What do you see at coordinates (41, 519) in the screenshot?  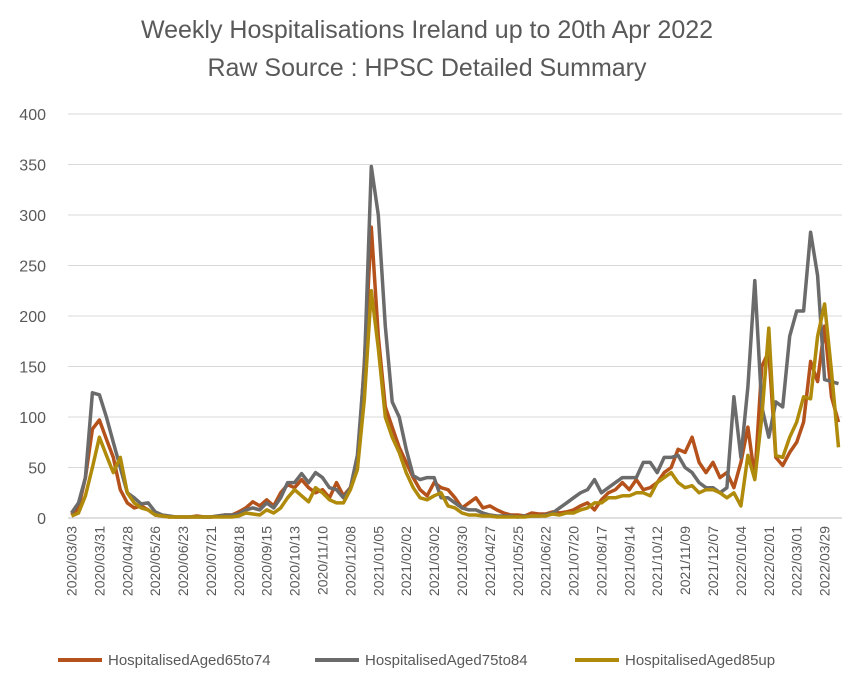 I see `y-tick-label: 0` at bounding box center [41, 519].